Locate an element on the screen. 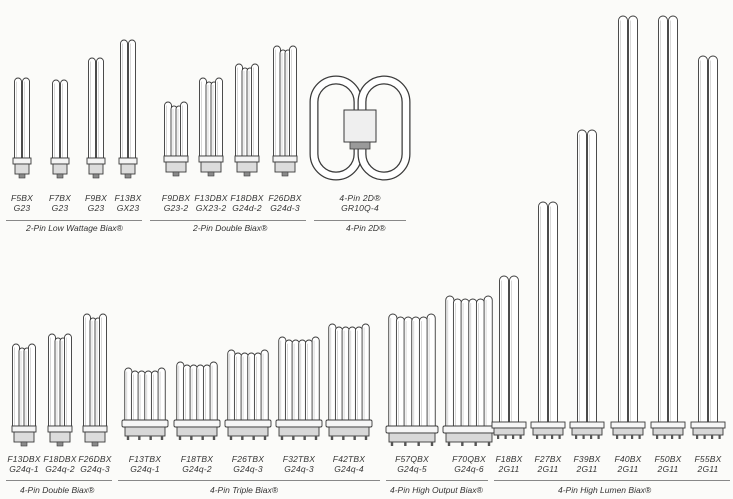 Image resolution: width=733 pixels, height=499 pixels. lamp-f26dbx is located at coordinates (285, 111).